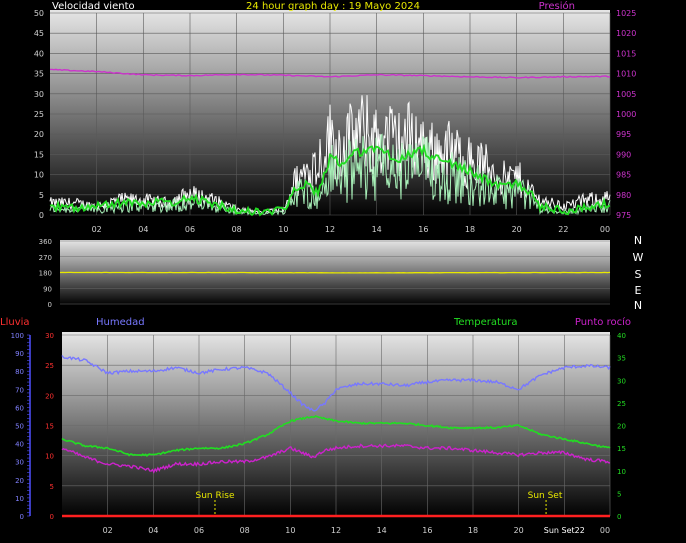 This screenshot has width=686, height=543. What do you see at coordinates (120, 322) in the screenshot?
I see `humidity-label: Humedad` at bounding box center [120, 322].